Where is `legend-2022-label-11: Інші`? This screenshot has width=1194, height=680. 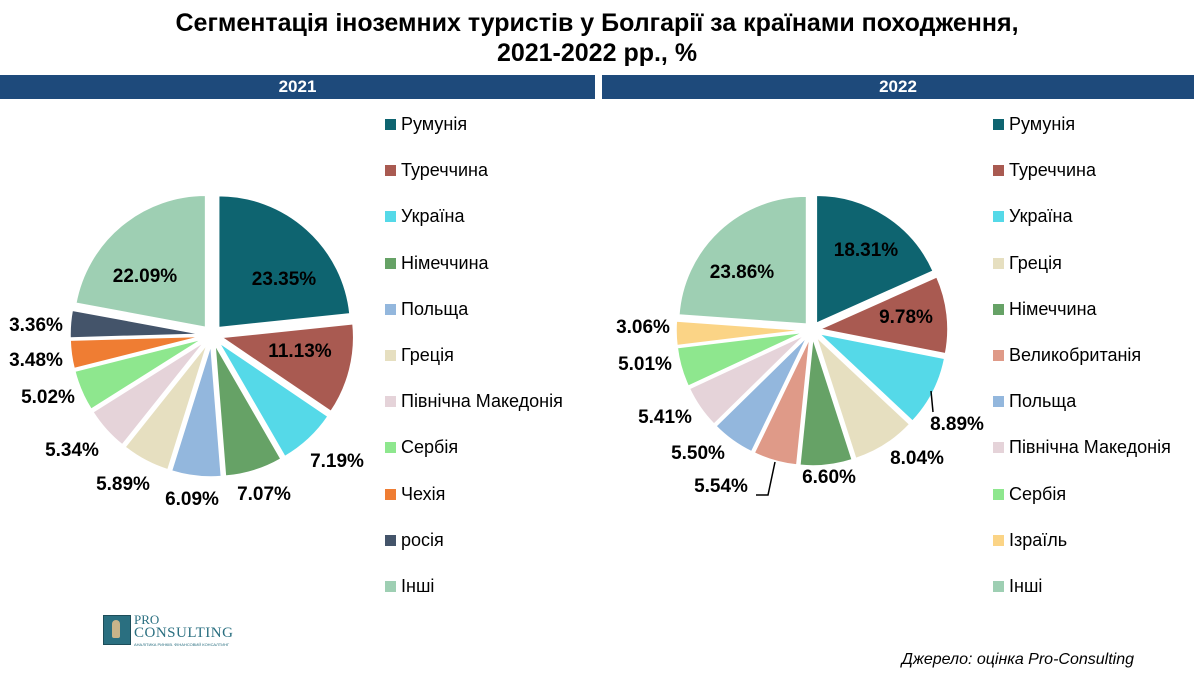
legend-2022-label-11: Інші is located at coordinates (1026, 585).